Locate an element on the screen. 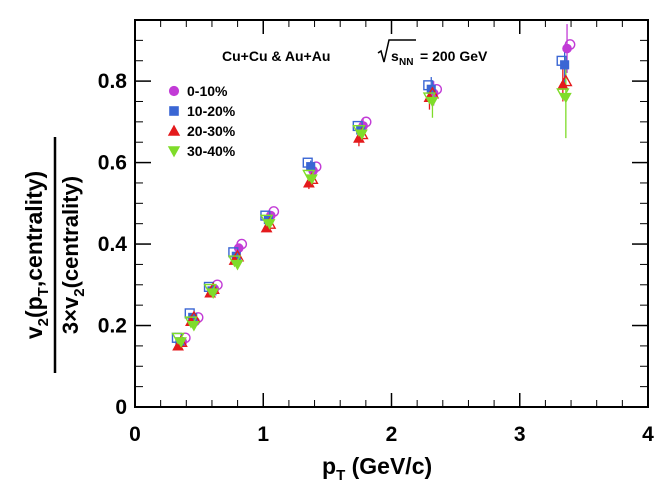 The image size is (664, 493). energy-symbol: s is located at coordinates (395, 56).